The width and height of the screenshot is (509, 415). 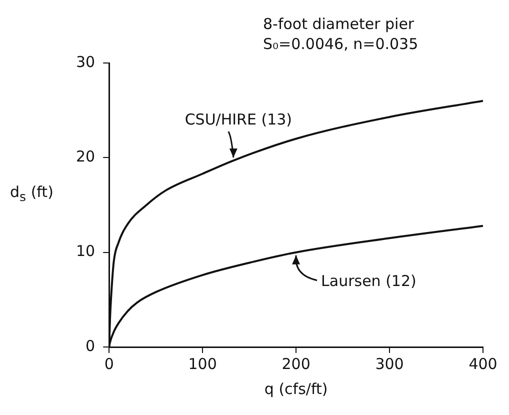 I want to click on y-axis-title: d$_{s}$ (ft), so click(x=32, y=193).